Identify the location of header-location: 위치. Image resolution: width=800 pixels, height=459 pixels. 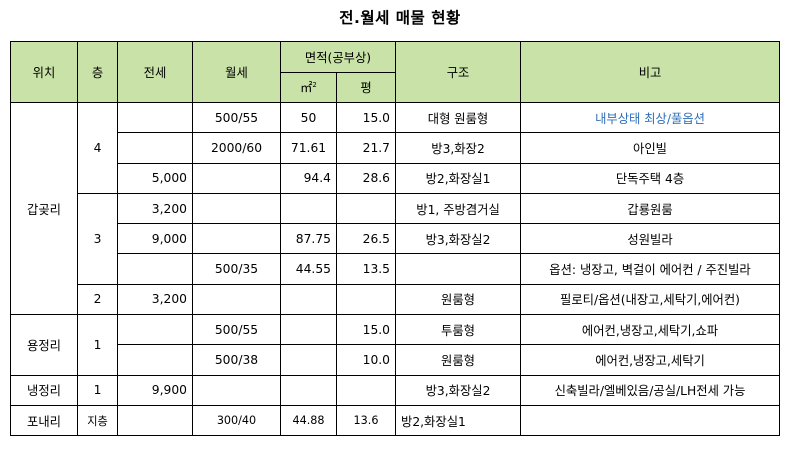
(44, 72).